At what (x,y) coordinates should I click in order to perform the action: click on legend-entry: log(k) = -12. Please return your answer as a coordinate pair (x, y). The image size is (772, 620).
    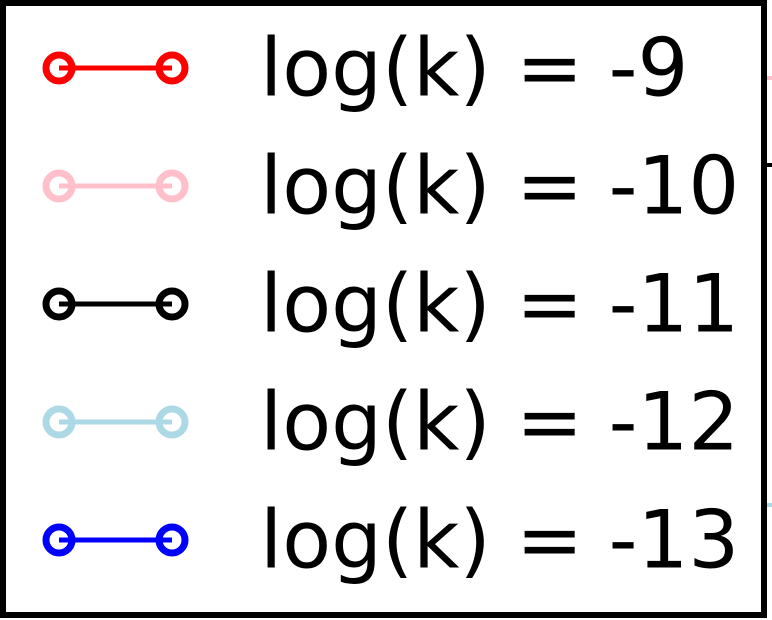
    Looking at the image, I should click on (390, 422).